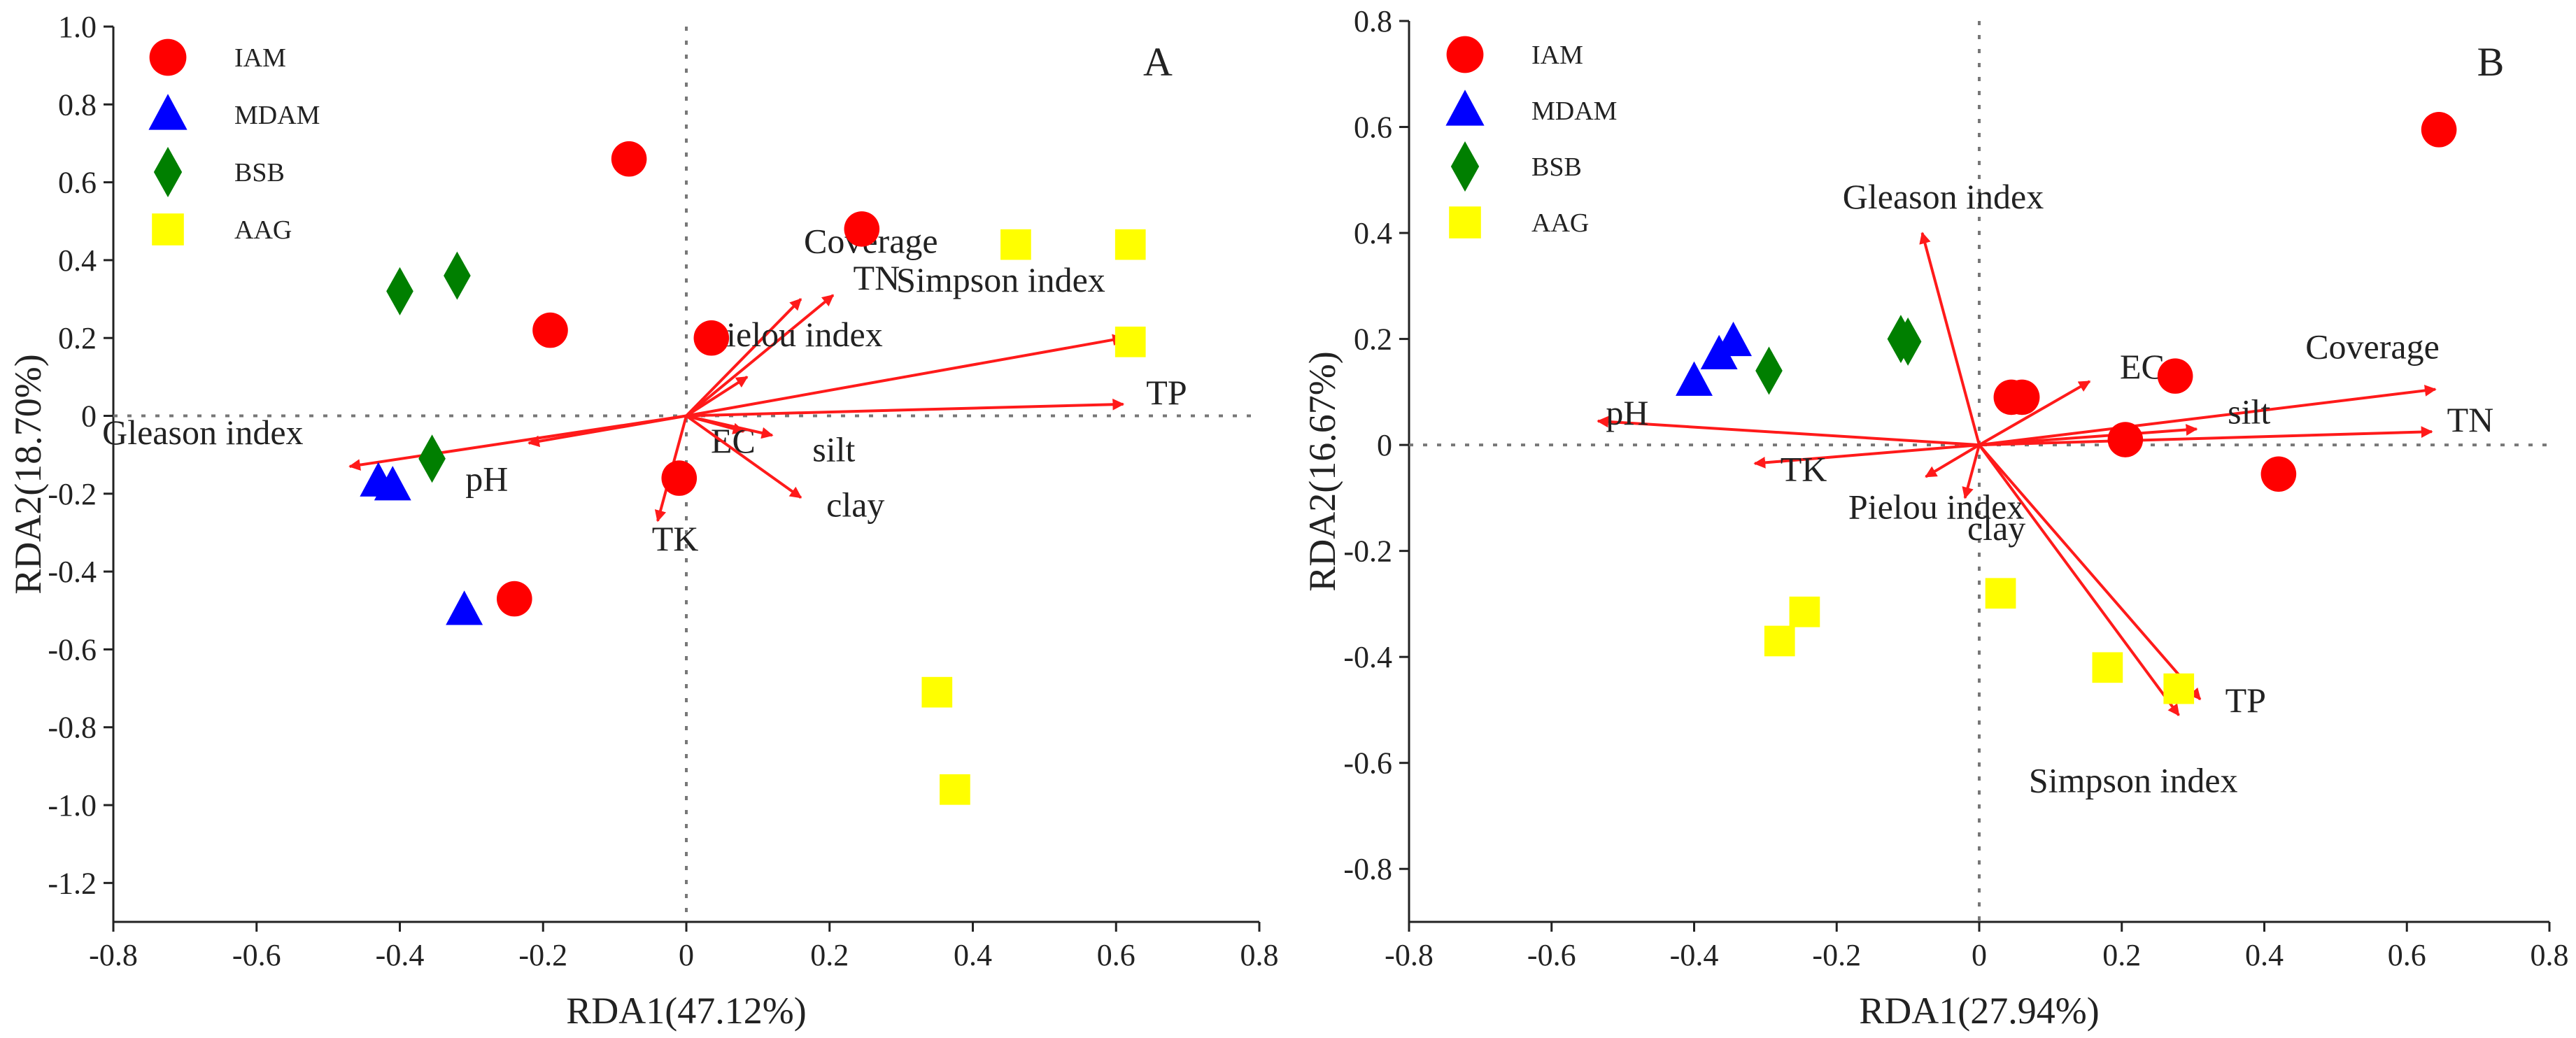  I want to click on panel-b-legend-item-mdam: MDAM, so click(1531, 108).